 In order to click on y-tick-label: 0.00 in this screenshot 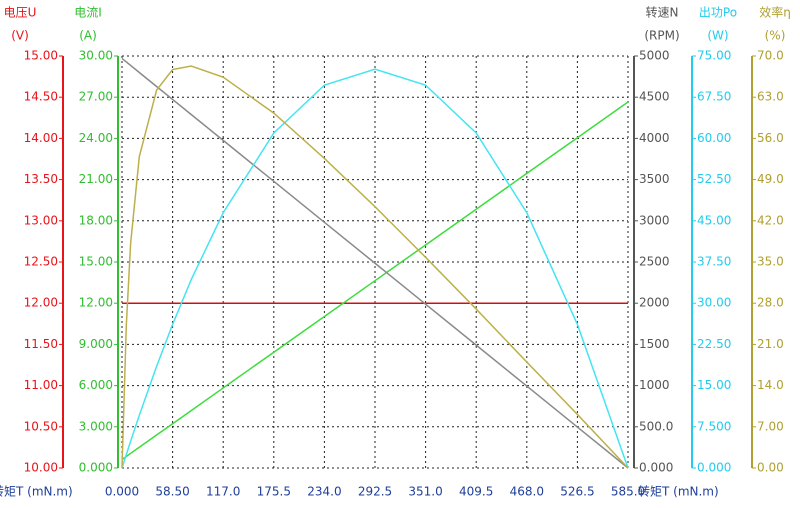, I will do `click(770, 468)`.